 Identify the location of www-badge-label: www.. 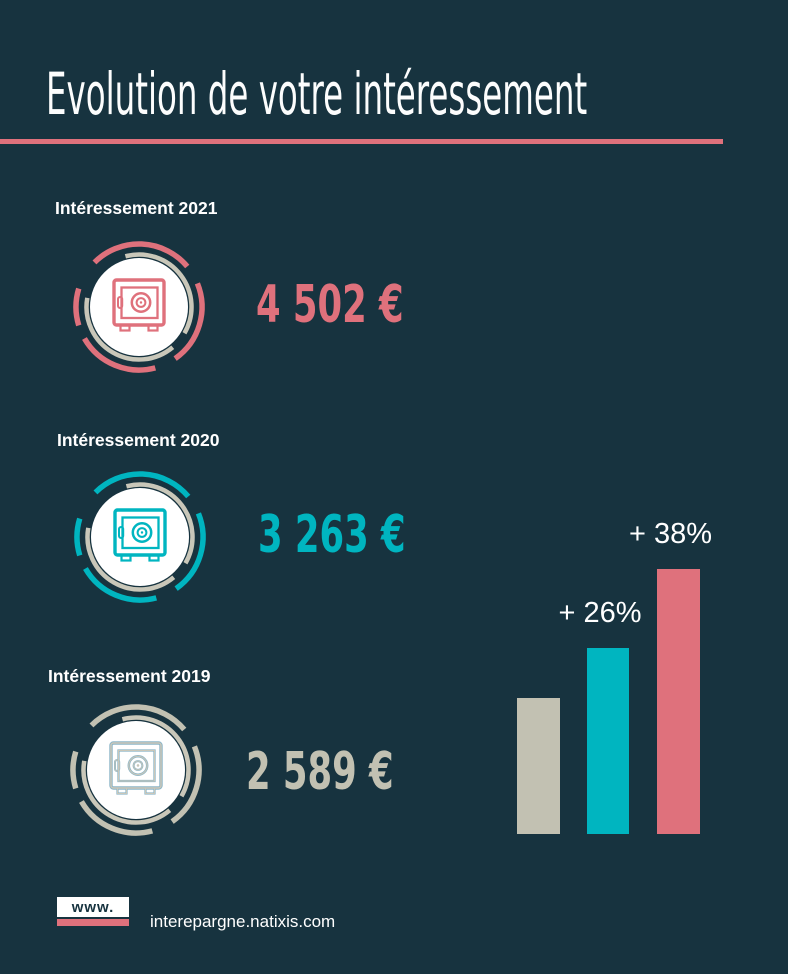
(93, 907).